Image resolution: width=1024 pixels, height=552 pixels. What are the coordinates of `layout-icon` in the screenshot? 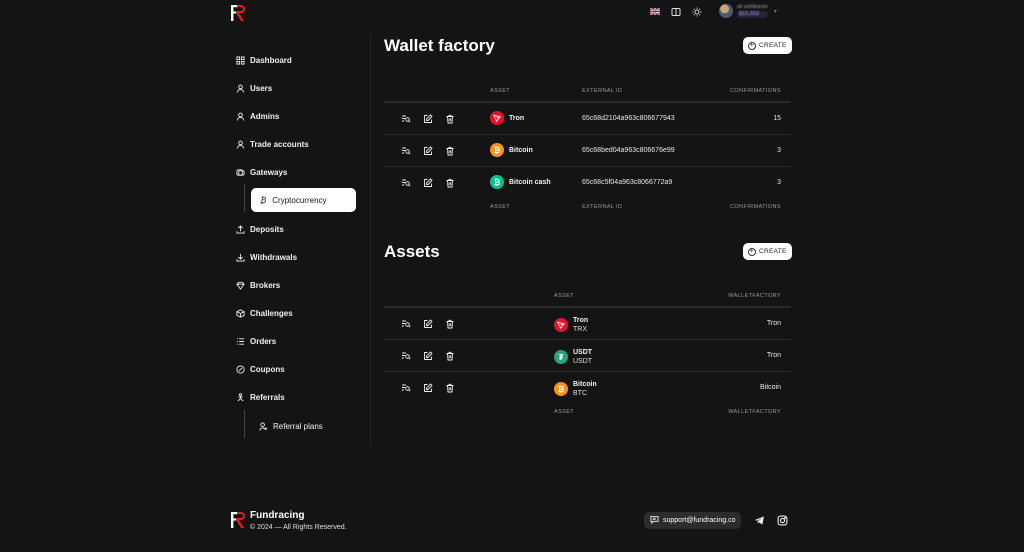 It's located at (675, 11).